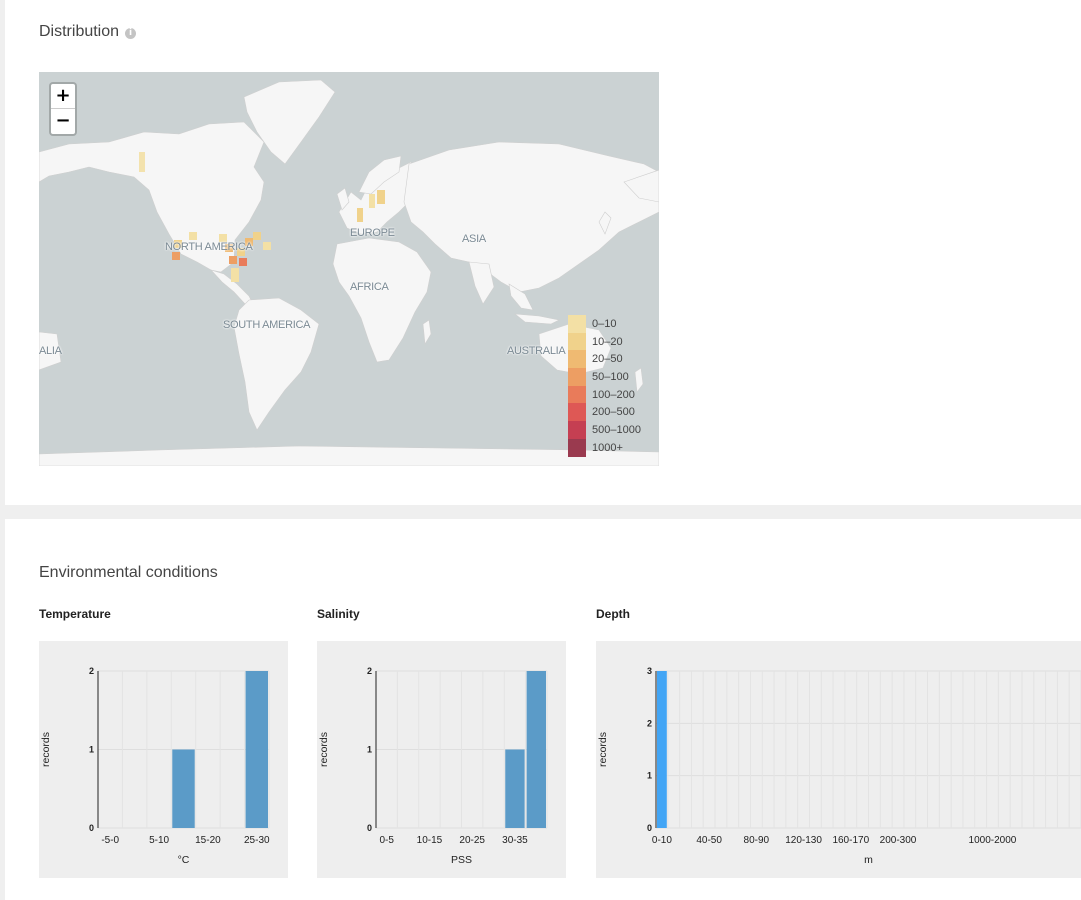 The image size is (1081, 900). I want to click on salinity-title: Salinity, so click(338, 614).